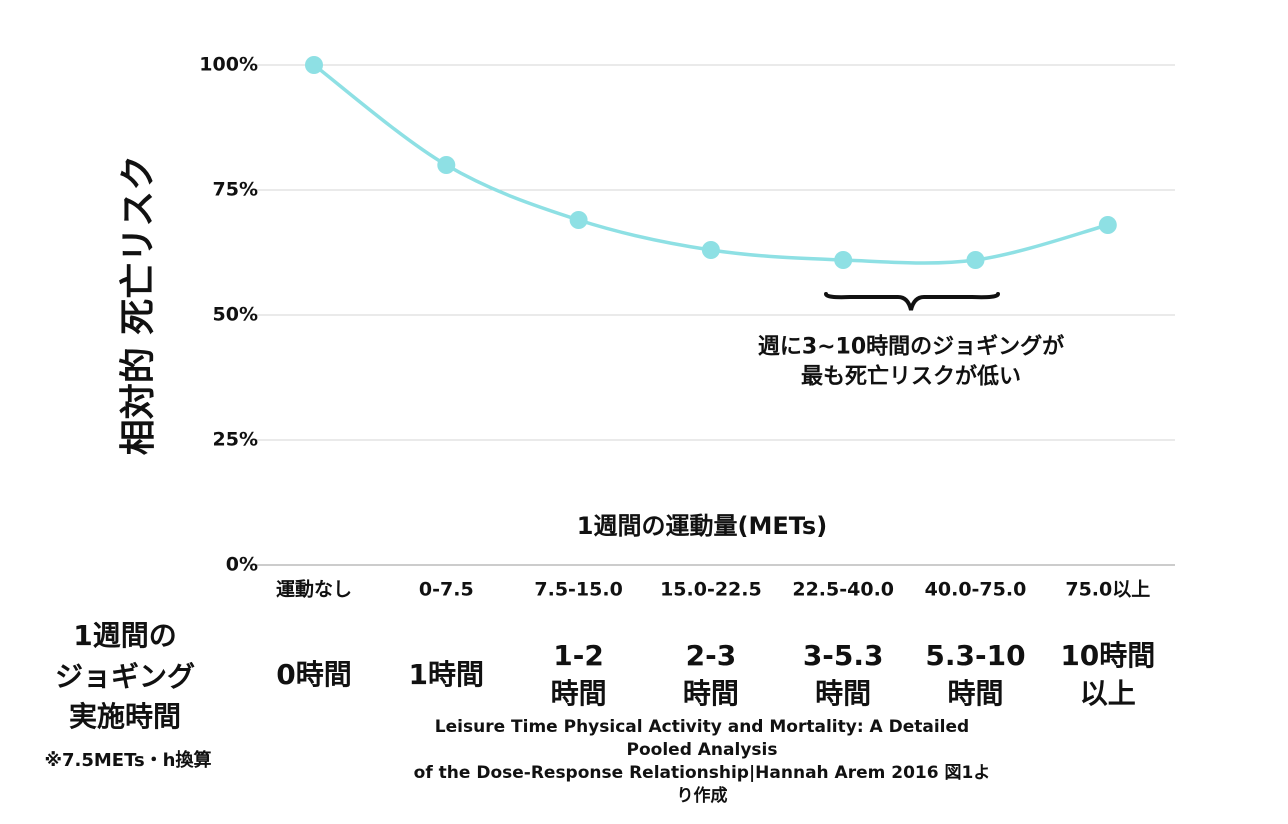 The width and height of the screenshot is (1288, 824). What do you see at coordinates (911, 361) in the screenshot?
I see `annotation: 週に3~10時間のジョギングが 最も死亡リスクが低い` at bounding box center [911, 361].